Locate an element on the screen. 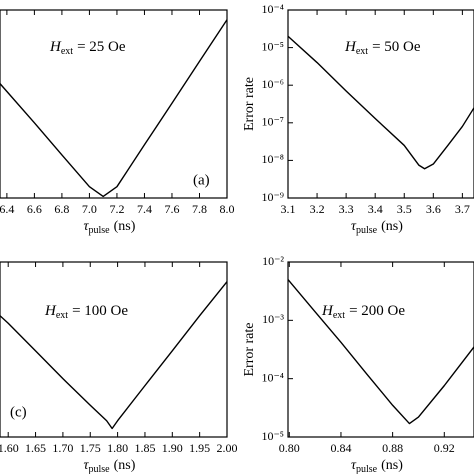 The image size is (474, 474). y-tick-label: 10⁻⁹ is located at coordinates (272, 197).